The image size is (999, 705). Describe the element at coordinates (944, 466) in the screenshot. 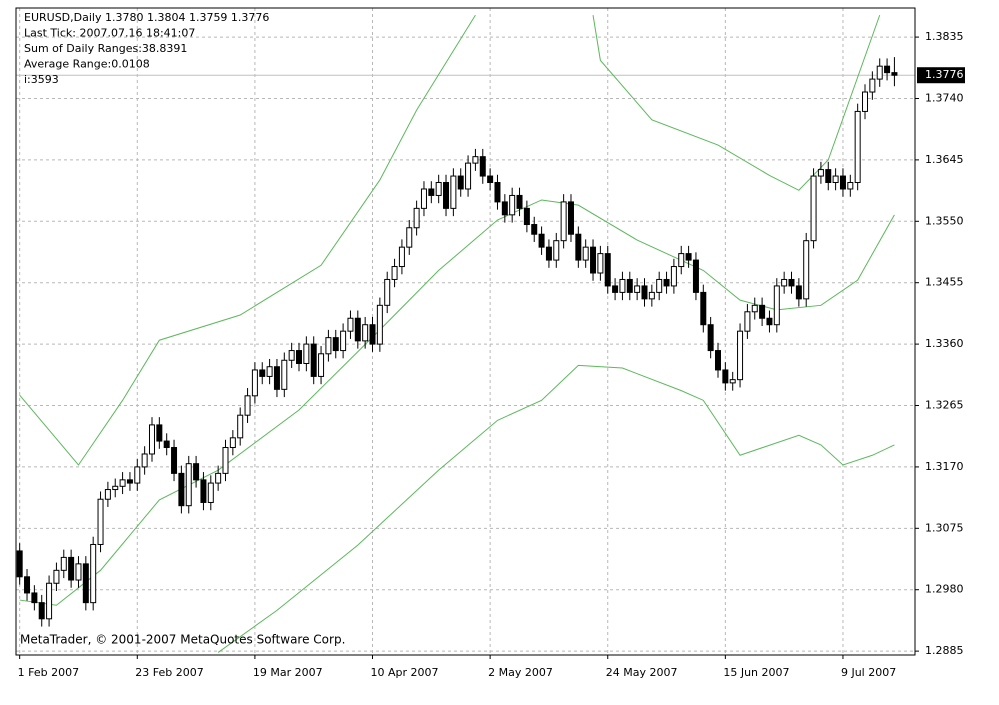

I see `y-tick-label: 1.3170` at that location.